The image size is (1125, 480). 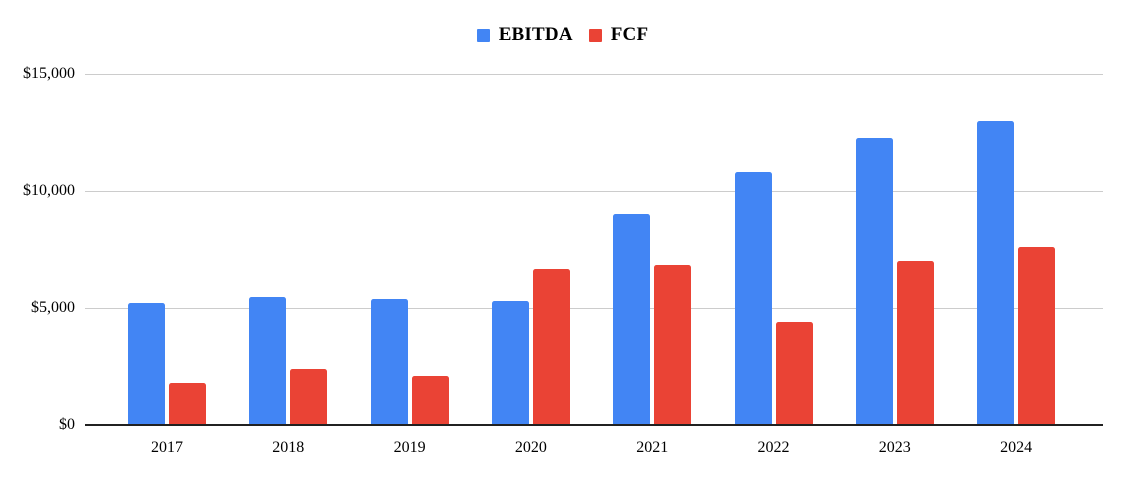 What do you see at coordinates (753, 298) in the screenshot?
I see `ebitda-bar-2022` at bounding box center [753, 298].